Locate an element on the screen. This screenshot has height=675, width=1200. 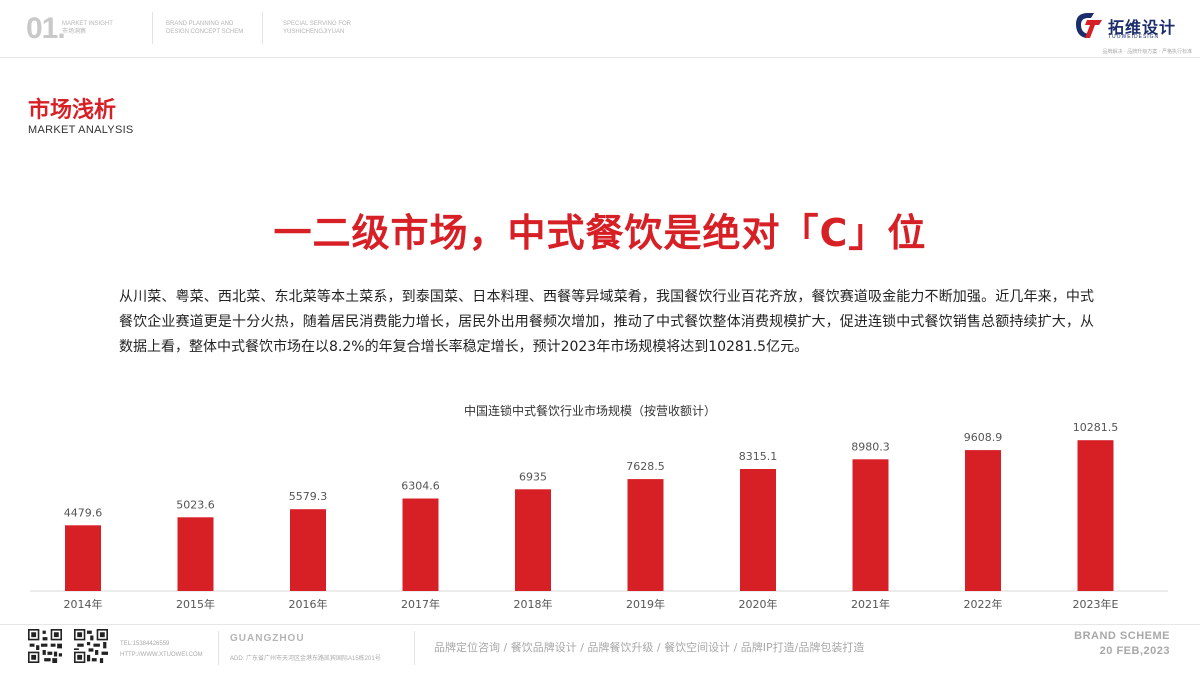
footer-address: ADD: 广东省广州市天河区金港东路凯宾国际A15栋201号 is located at coordinates (305, 659).